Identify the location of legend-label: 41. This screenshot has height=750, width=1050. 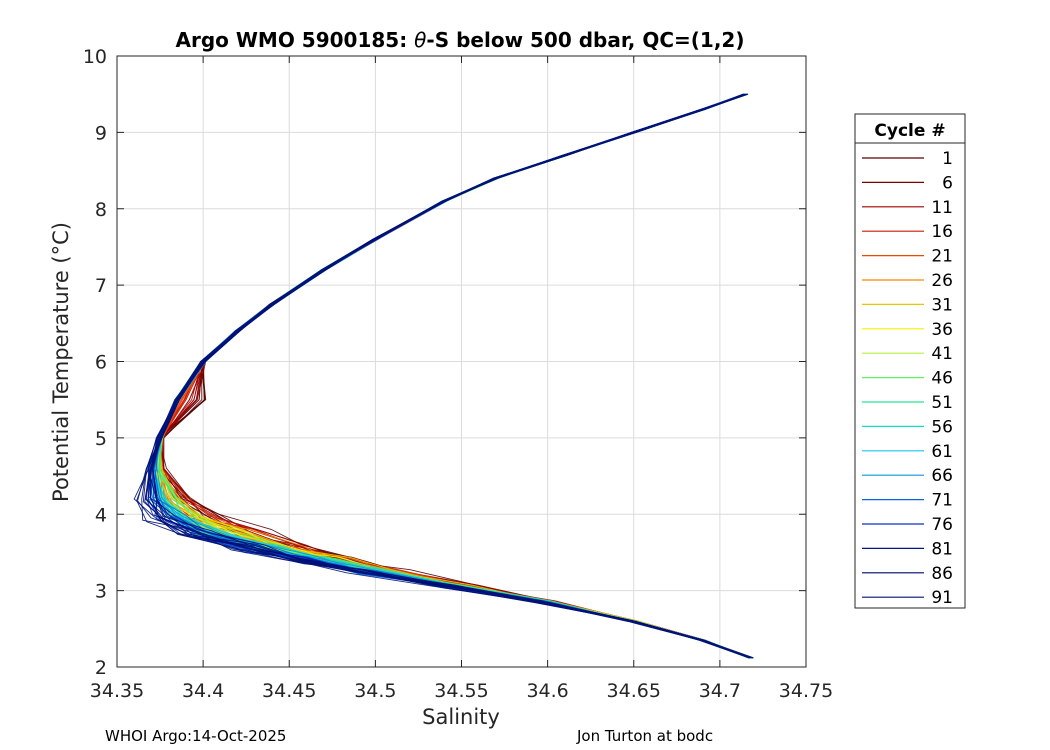
(942, 354).